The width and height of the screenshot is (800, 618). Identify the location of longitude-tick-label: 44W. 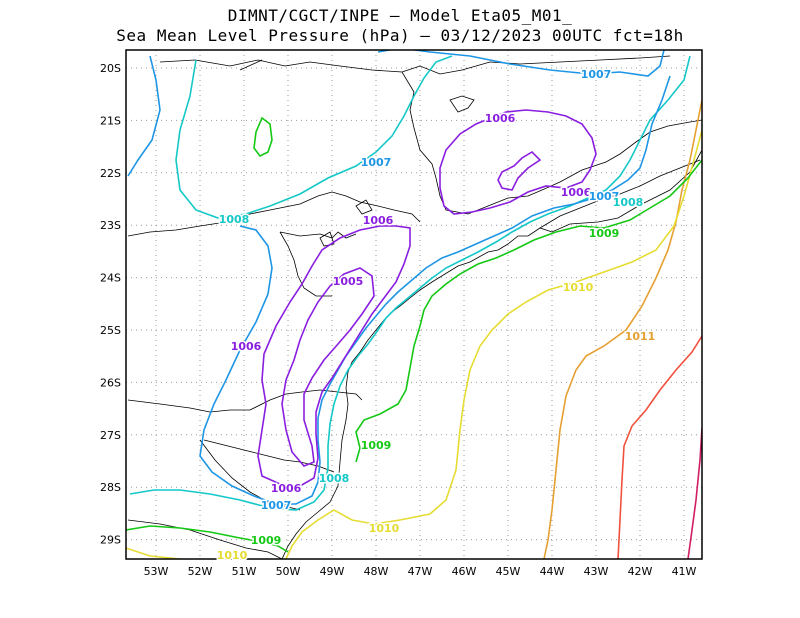
(552, 571).